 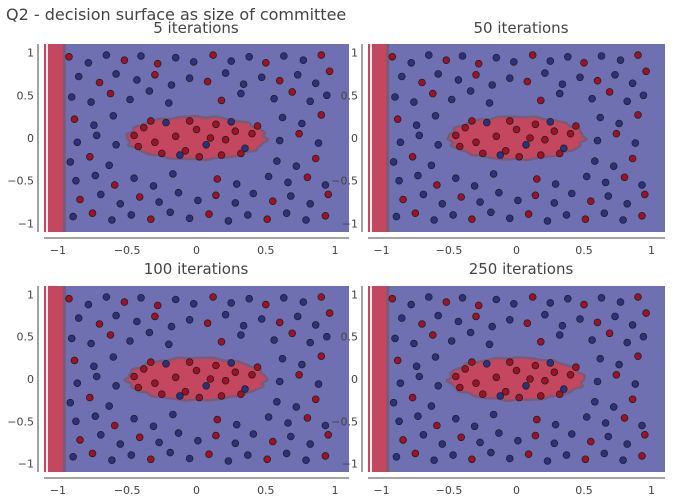 I want to click on strip-edge, so click(x=47, y=379).